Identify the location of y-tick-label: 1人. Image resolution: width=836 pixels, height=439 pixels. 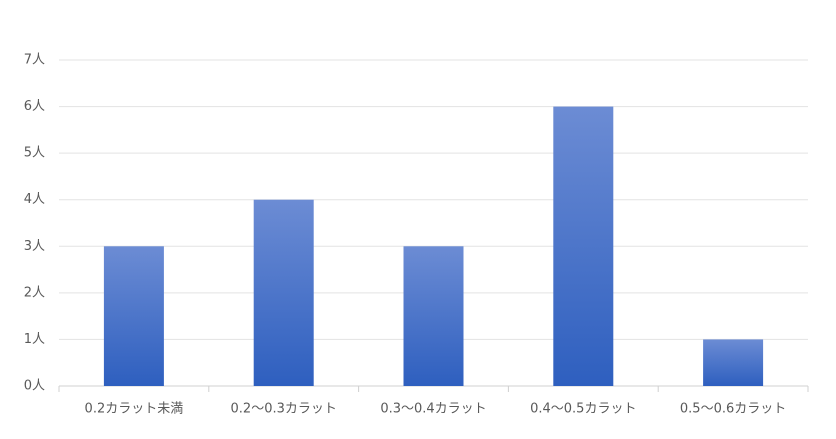
(34, 339).